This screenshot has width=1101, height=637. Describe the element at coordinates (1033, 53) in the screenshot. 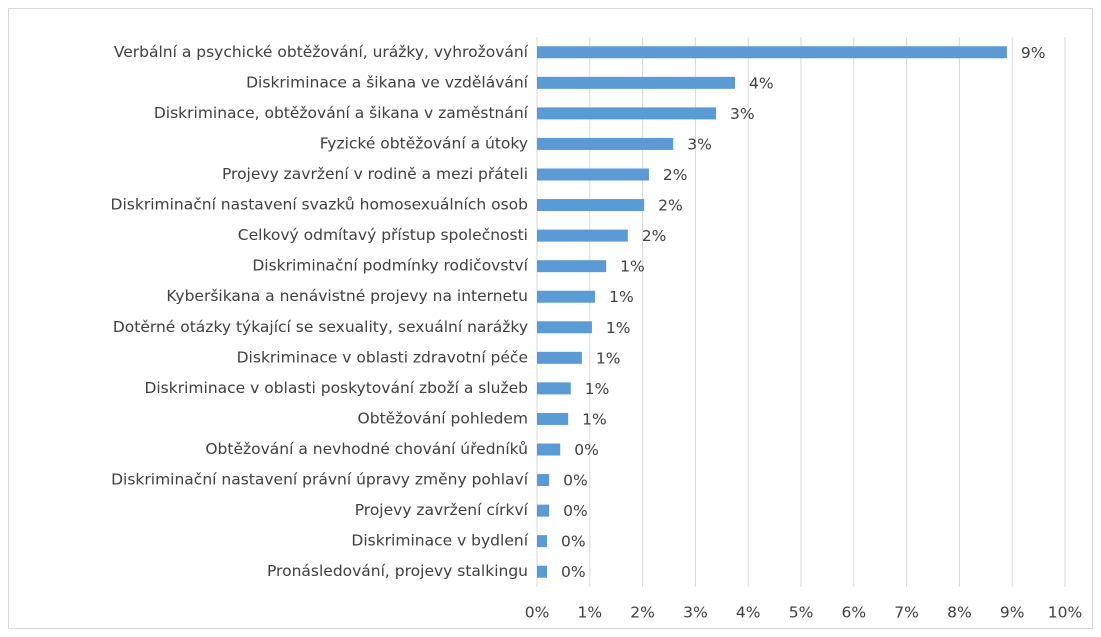

I see `value-label: 9%` at that location.